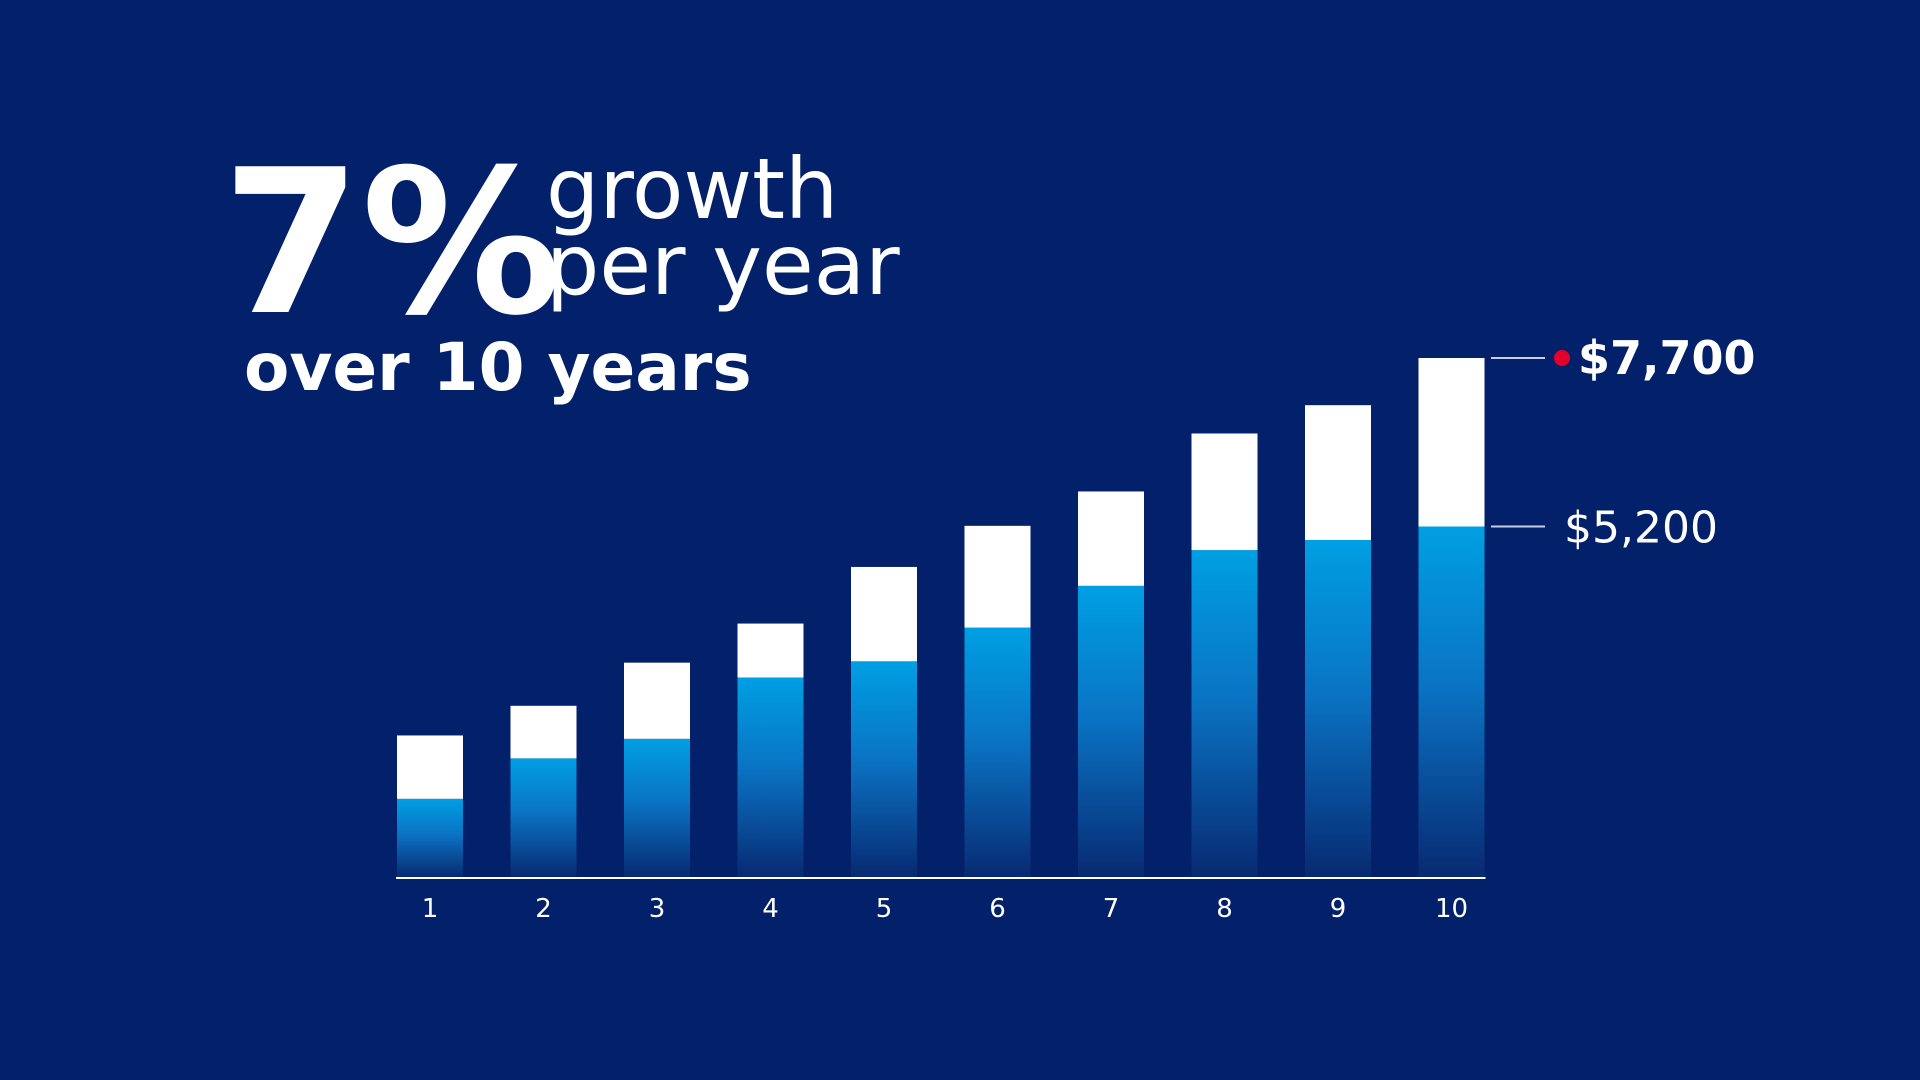 This screenshot has height=1080, width=1920. I want to click on x-tick-label: 7, so click(1111, 909).